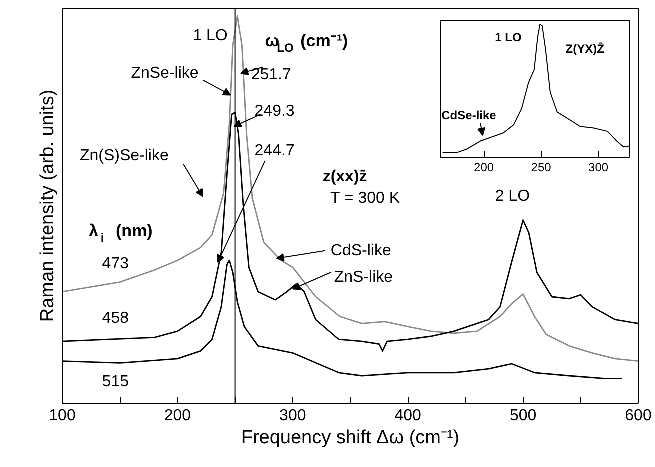  What do you see at coordinates (638, 416) in the screenshot?
I see `x-tick-label: 600` at bounding box center [638, 416].